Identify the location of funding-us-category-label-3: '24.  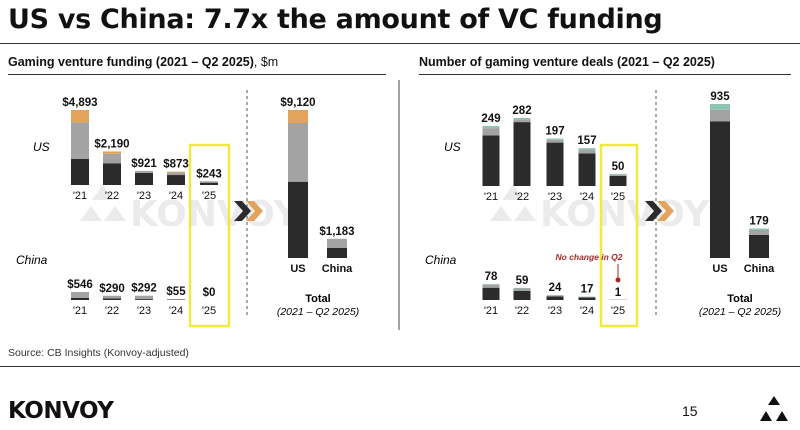
(176, 196).